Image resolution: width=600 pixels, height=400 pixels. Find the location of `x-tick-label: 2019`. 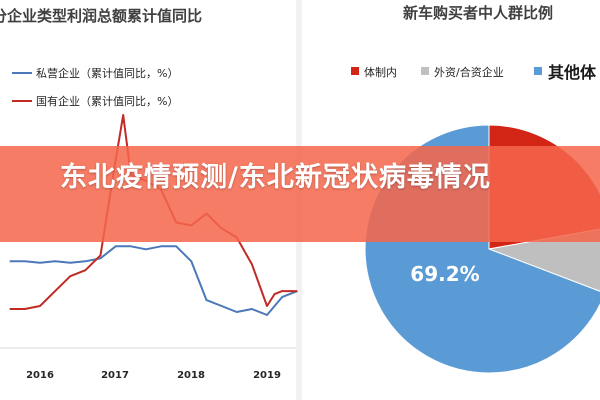

x-tick-label: 2019 is located at coordinates (267, 375).